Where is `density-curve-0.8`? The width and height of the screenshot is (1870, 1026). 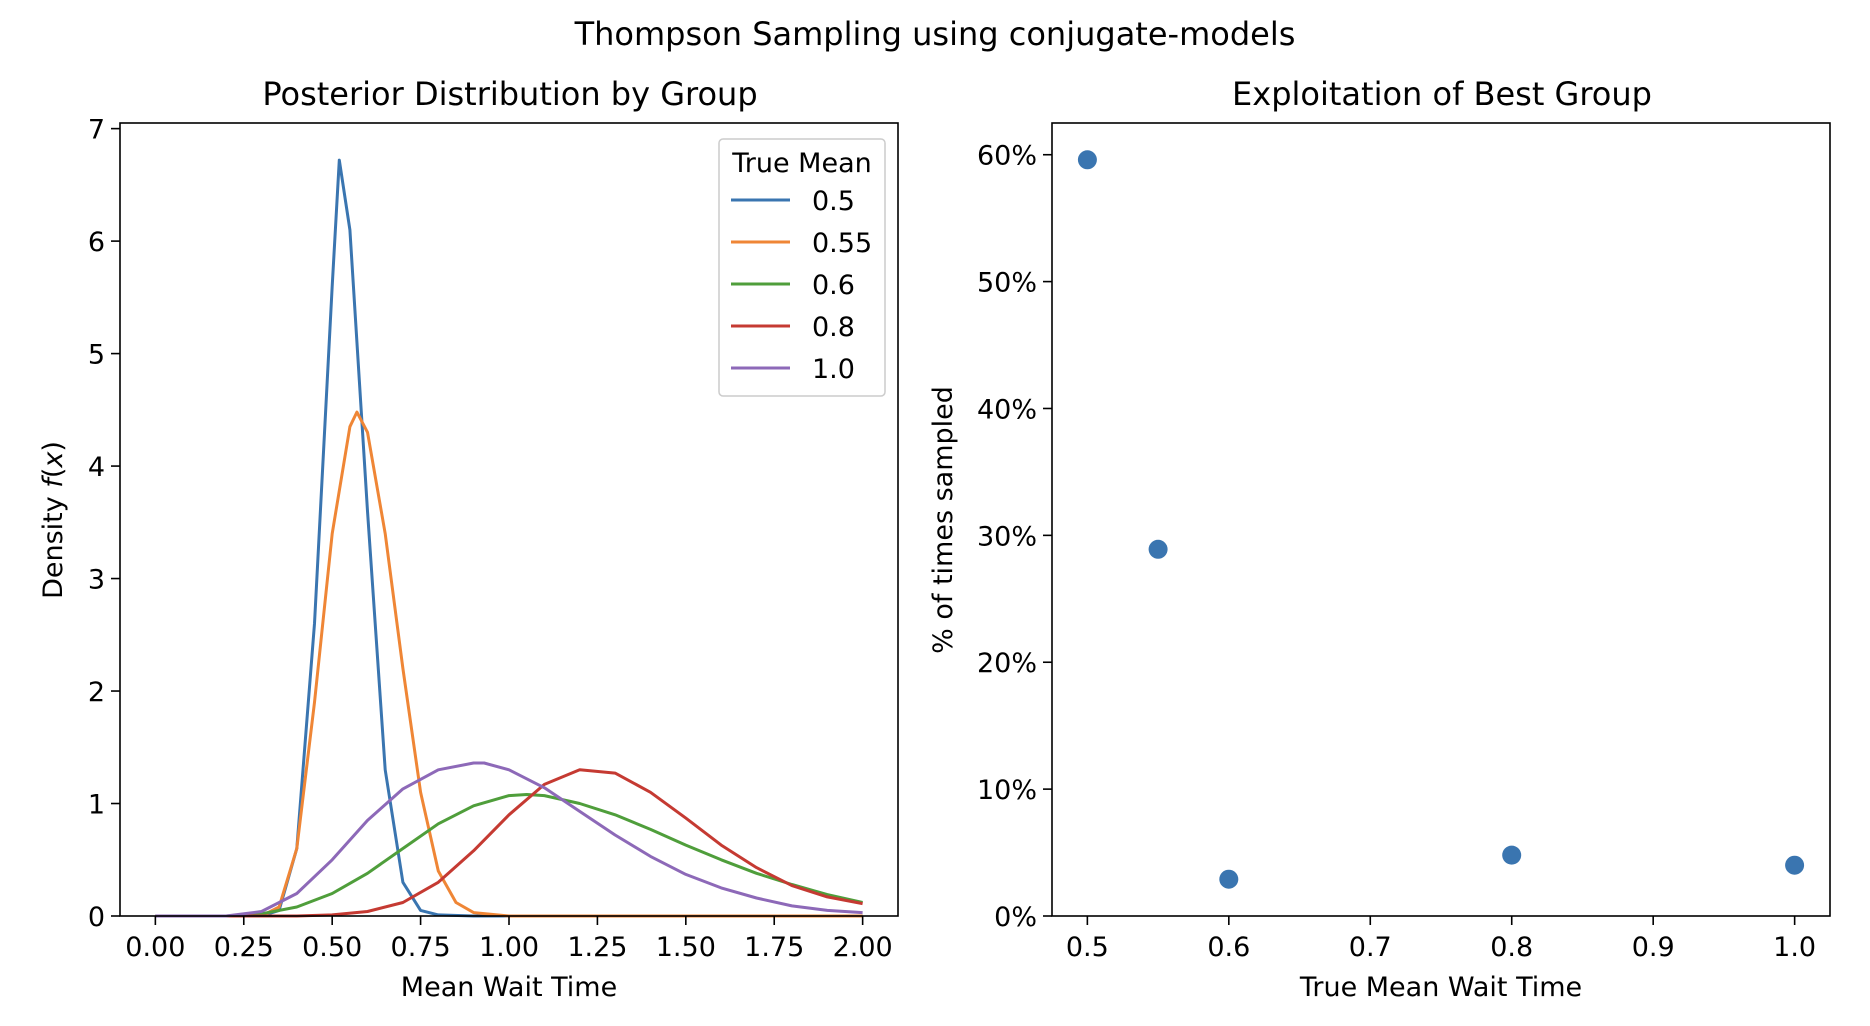
density-curve-0.8 is located at coordinates (509, 843).